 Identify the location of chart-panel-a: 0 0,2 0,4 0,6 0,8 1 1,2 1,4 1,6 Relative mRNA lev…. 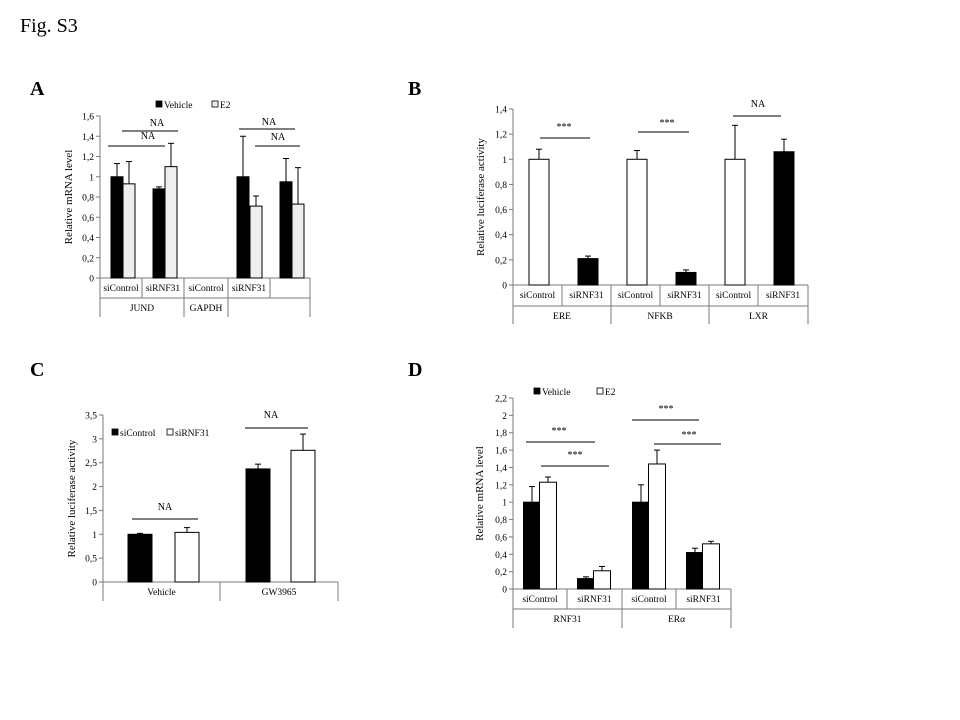
(187, 208).